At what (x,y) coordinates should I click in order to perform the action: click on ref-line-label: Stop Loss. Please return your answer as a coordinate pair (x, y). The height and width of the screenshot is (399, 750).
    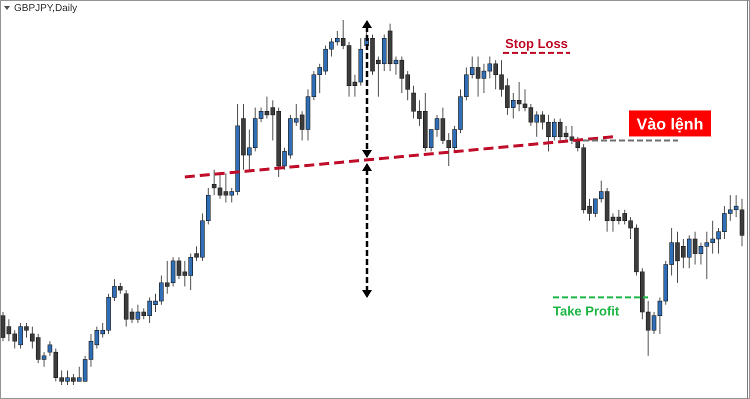
    Looking at the image, I should click on (536, 43).